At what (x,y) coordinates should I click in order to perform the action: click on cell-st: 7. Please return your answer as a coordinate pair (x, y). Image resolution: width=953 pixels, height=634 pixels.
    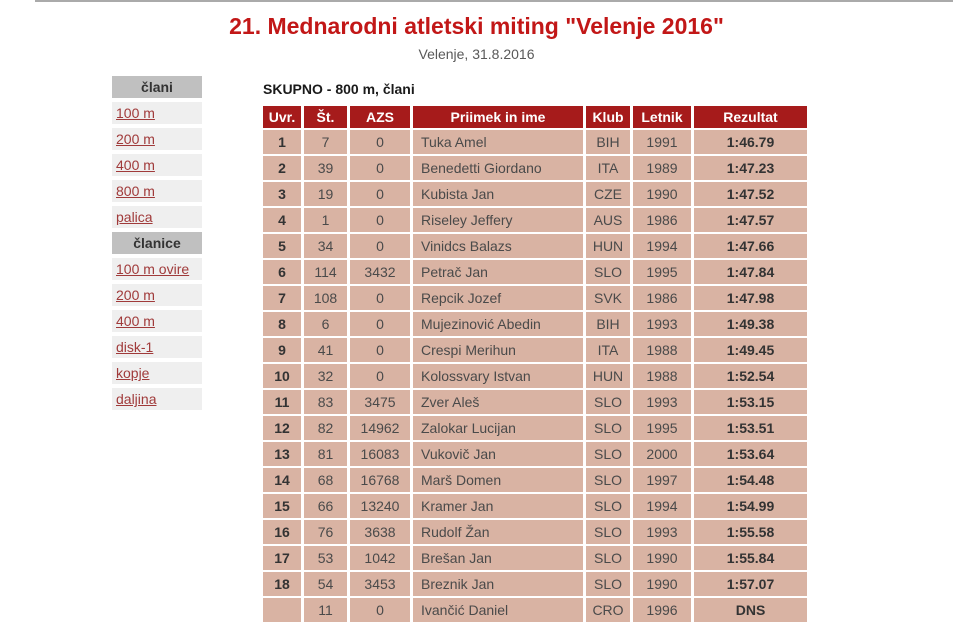
    Looking at the image, I should click on (325, 142).